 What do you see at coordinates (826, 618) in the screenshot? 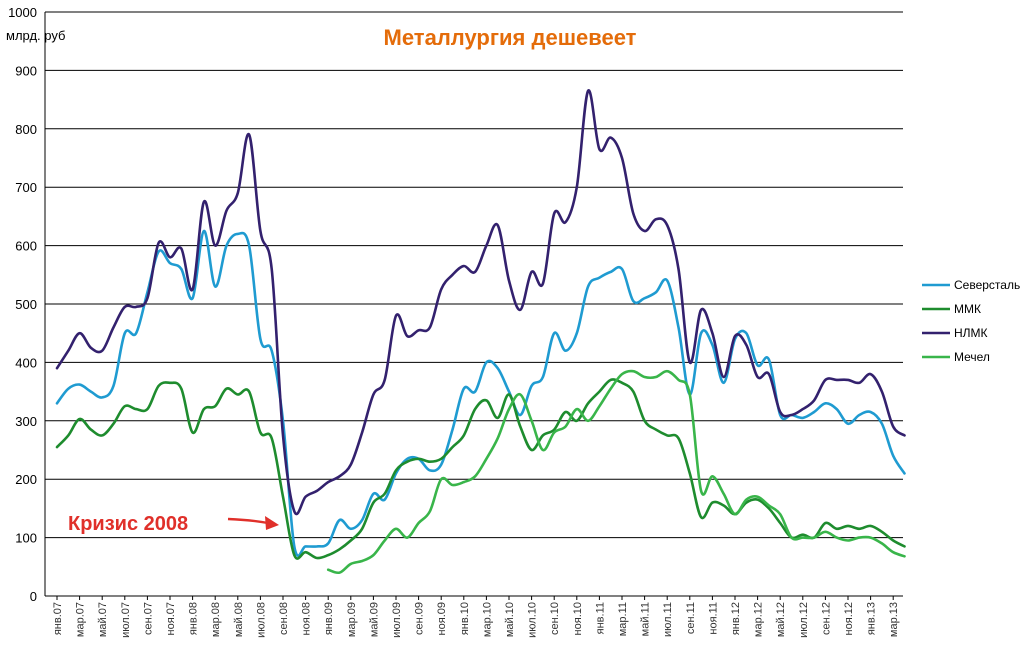
I see `x-tick-label: сен.12` at bounding box center [826, 618].